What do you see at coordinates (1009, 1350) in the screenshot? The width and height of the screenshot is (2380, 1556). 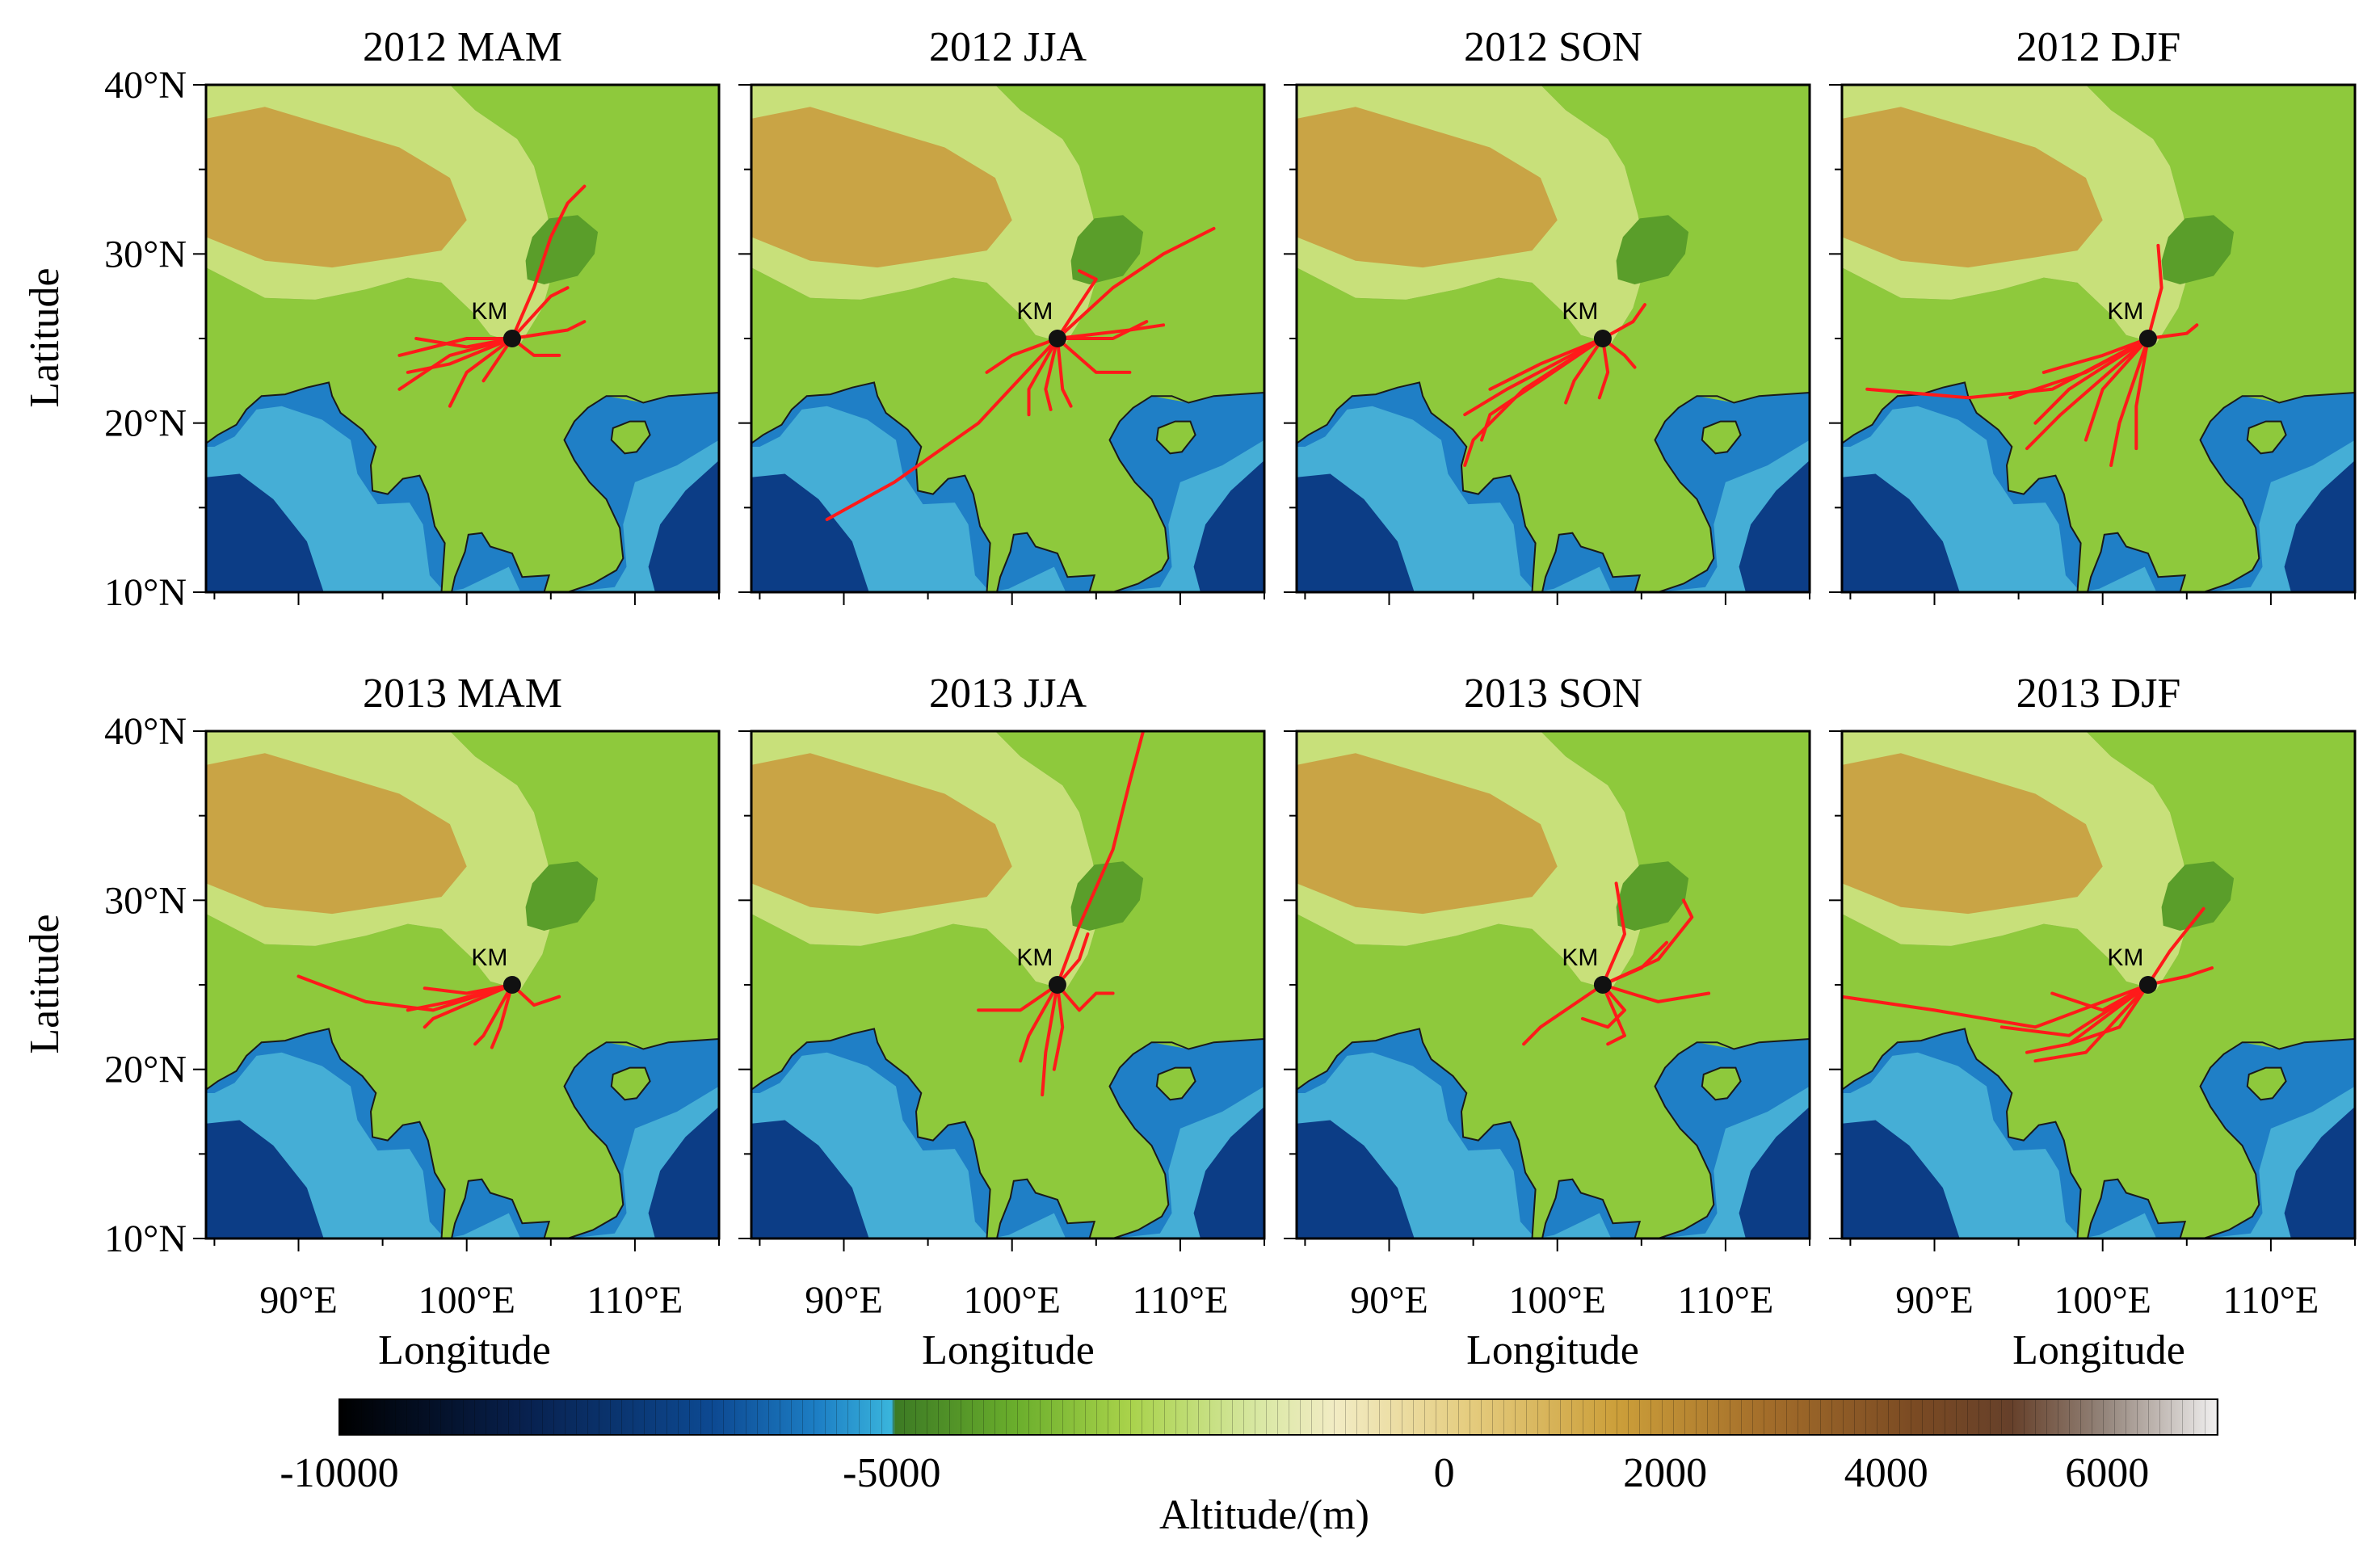 I see `x-axis-label-col2: Longitude` at bounding box center [1009, 1350].